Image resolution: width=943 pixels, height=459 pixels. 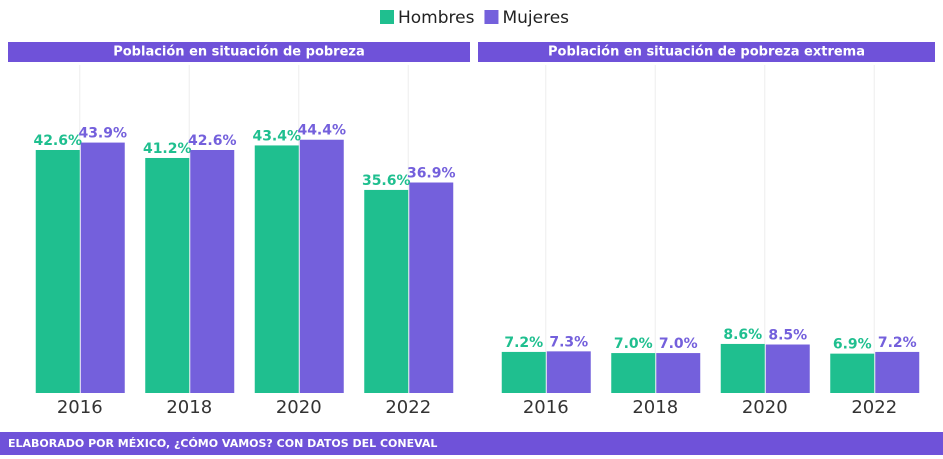 What do you see at coordinates (568, 342) in the screenshot?
I see `data-label: 7.3%` at bounding box center [568, 342].